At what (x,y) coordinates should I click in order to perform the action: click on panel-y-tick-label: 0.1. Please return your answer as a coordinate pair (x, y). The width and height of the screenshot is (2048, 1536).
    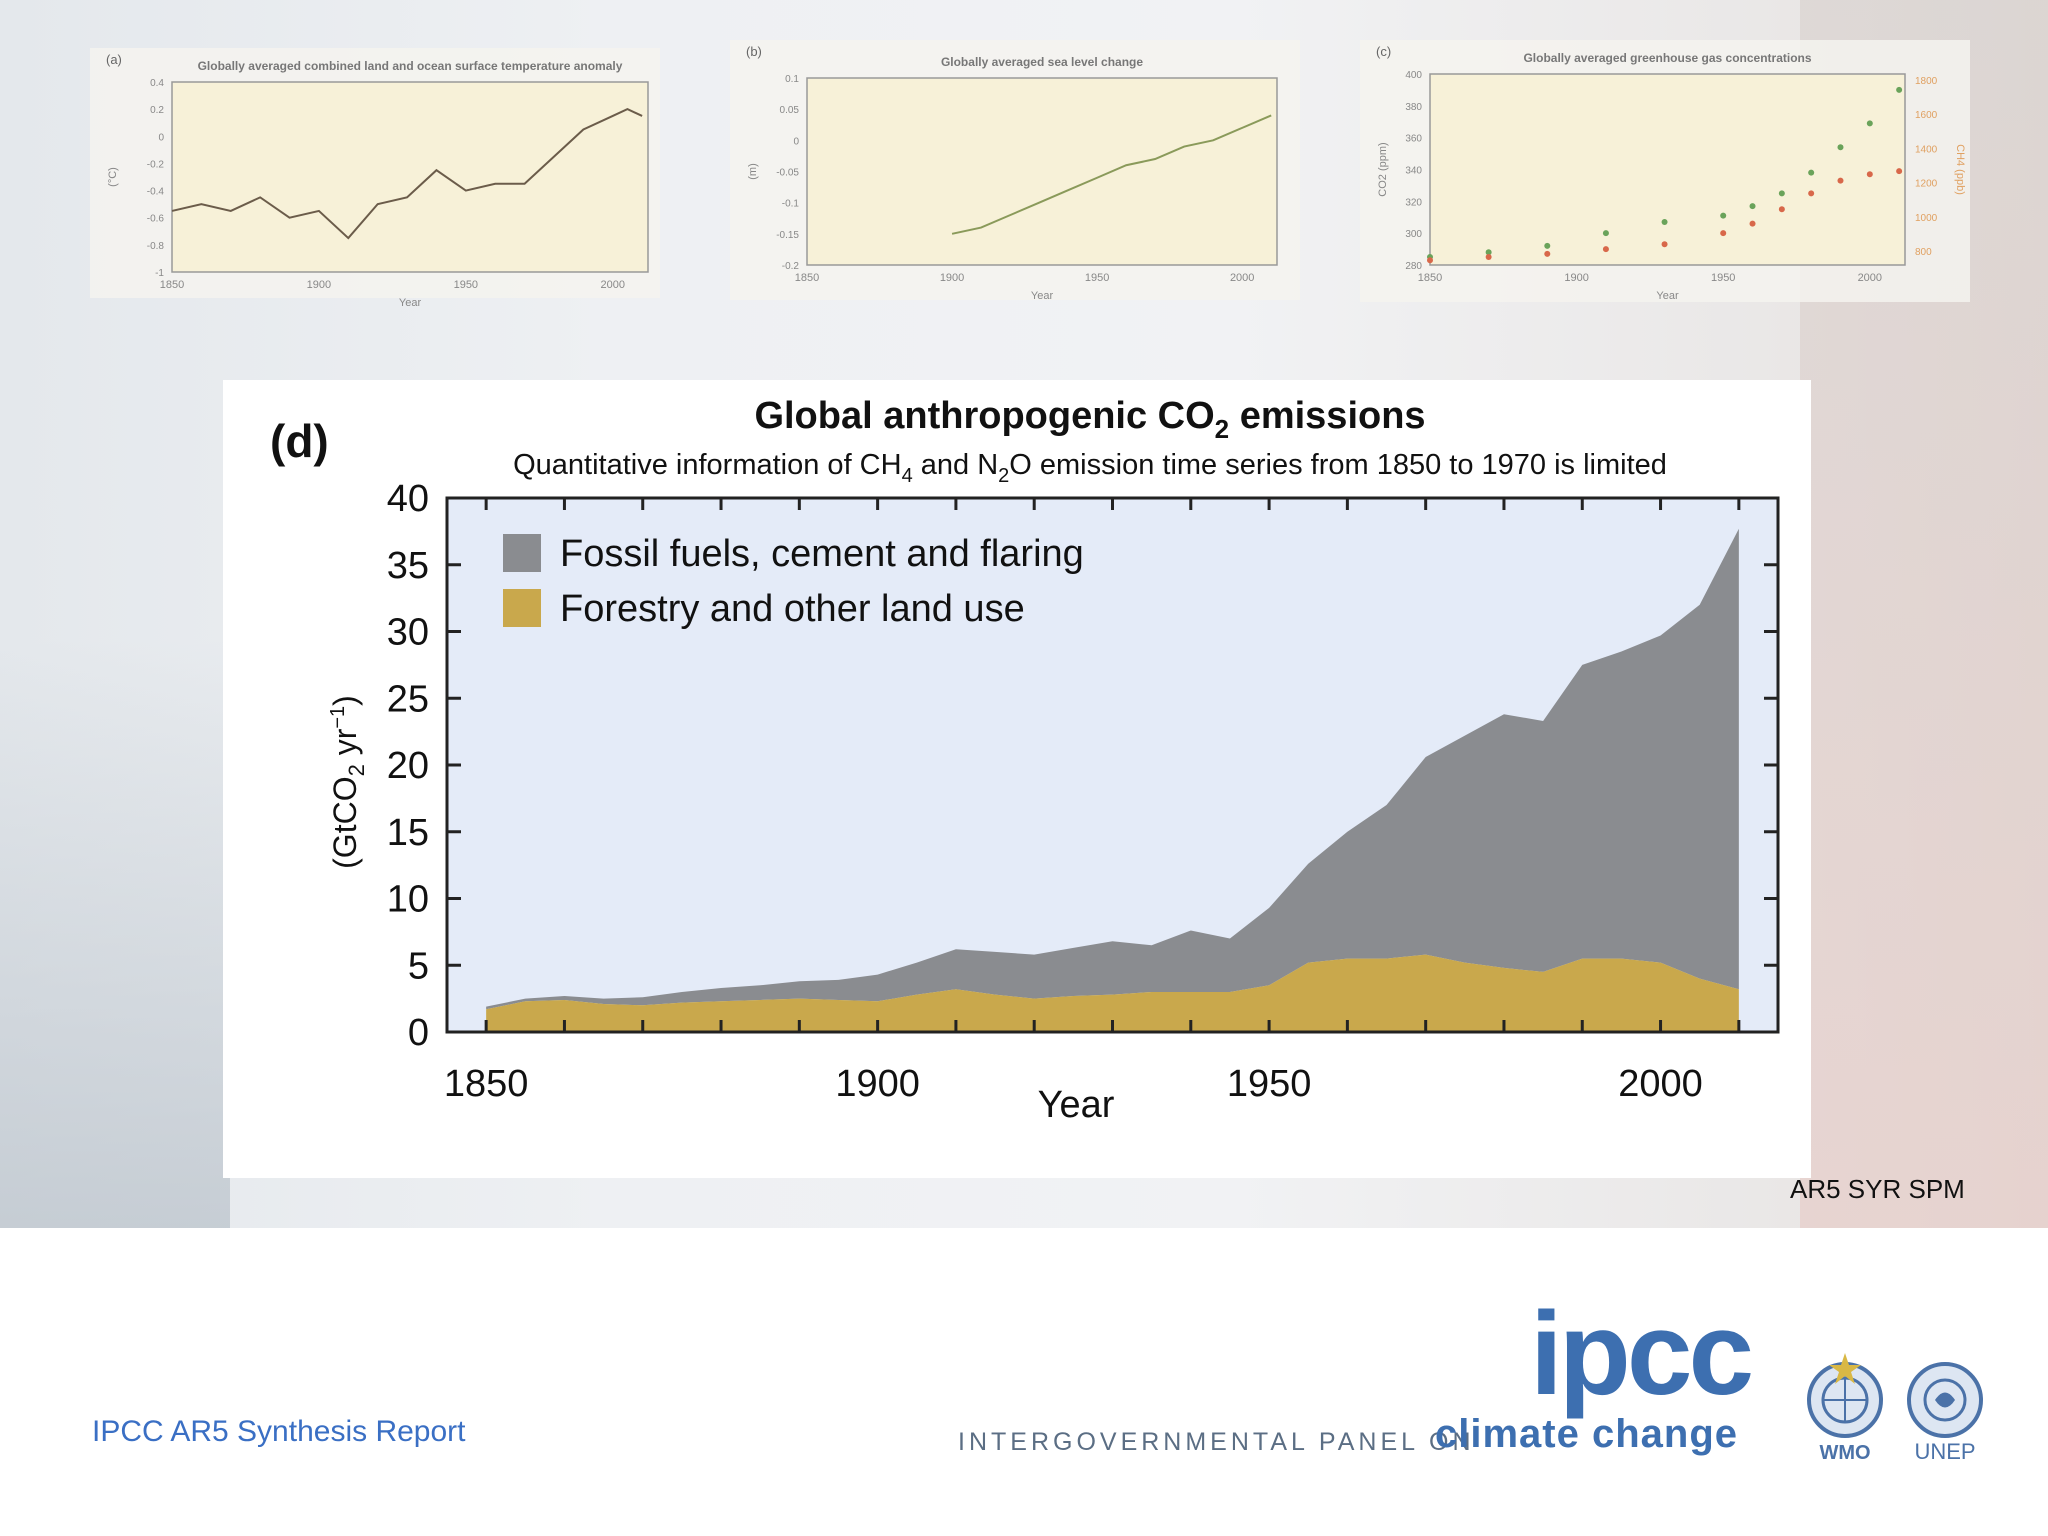
    Looking at the image, I should click on (792, 79).